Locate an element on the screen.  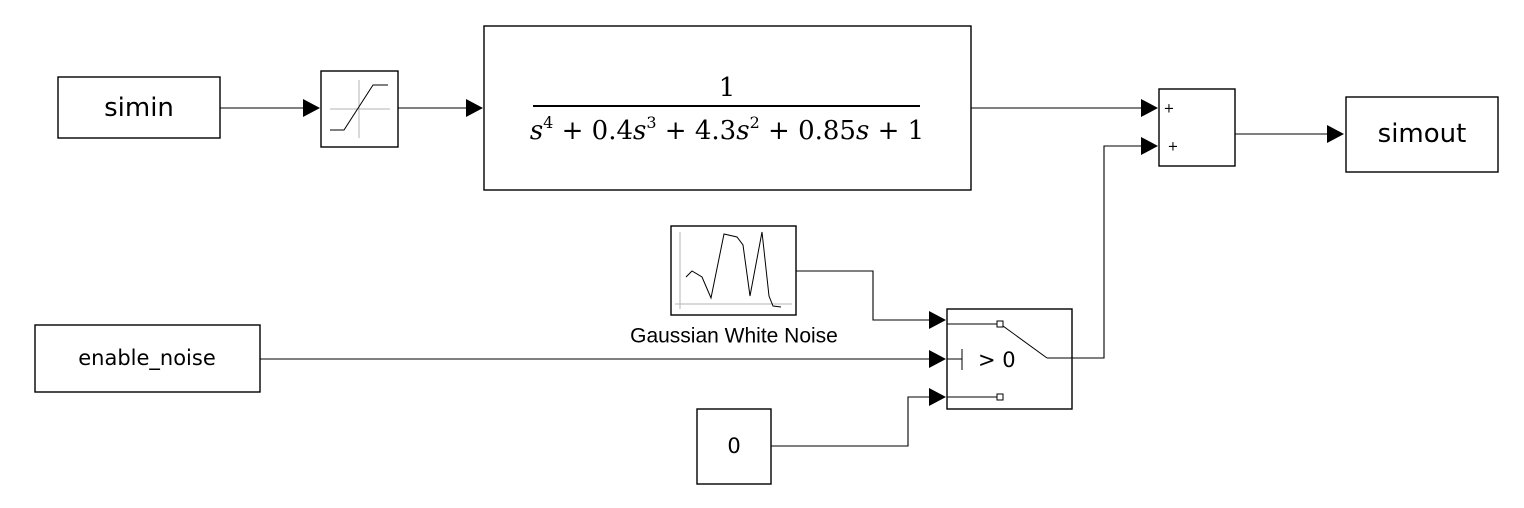
transfer-fcn-numerator: 1 is located at coordinates (727, 88).